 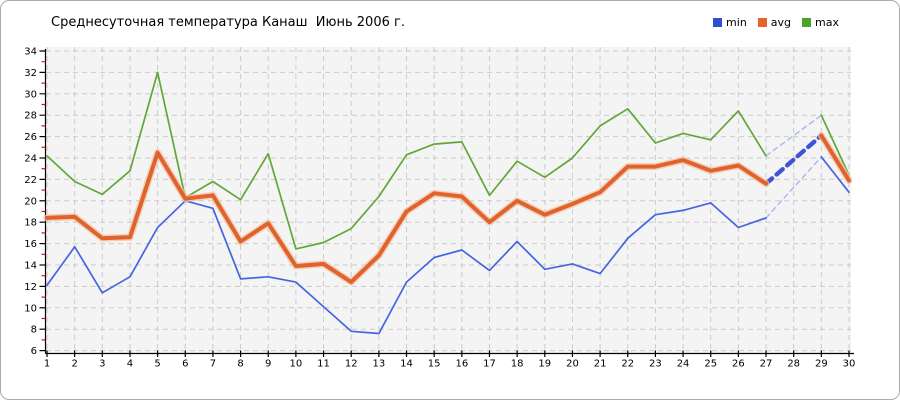 What do you see at coordinates (655, 364) in the screenshot?
I see `x-tick-label: 23` at bounding box center [655, 364].